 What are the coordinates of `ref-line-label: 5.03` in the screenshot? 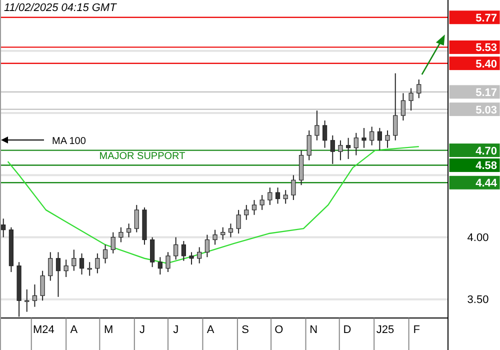 It's located at (486, 110).